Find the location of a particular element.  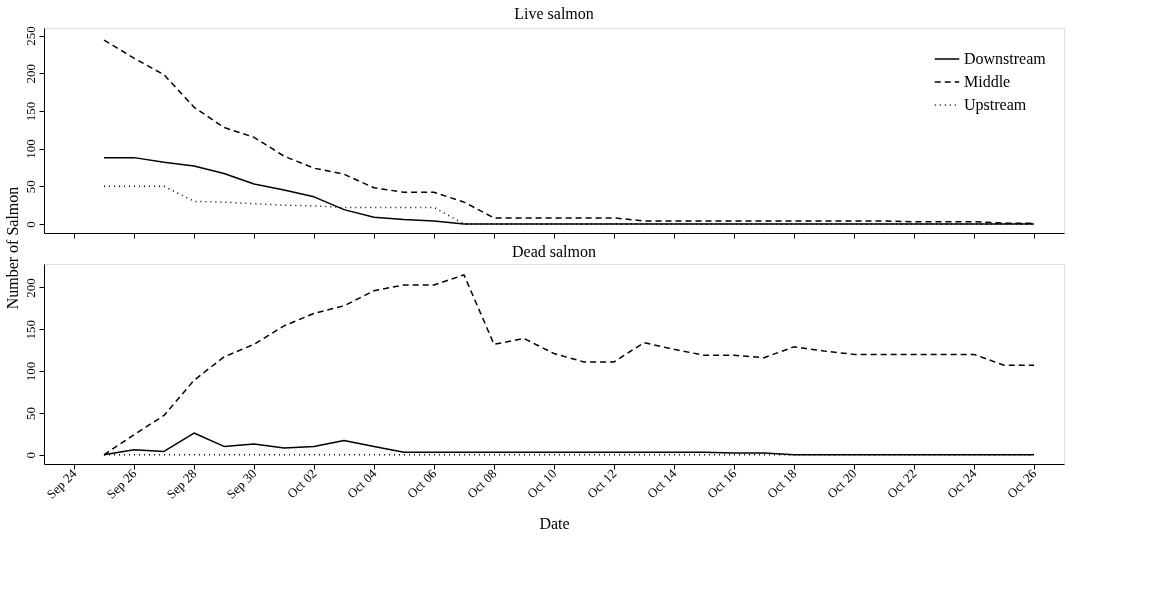

x-tick-label: Oct 26 is located at coordinates (1022, 483).